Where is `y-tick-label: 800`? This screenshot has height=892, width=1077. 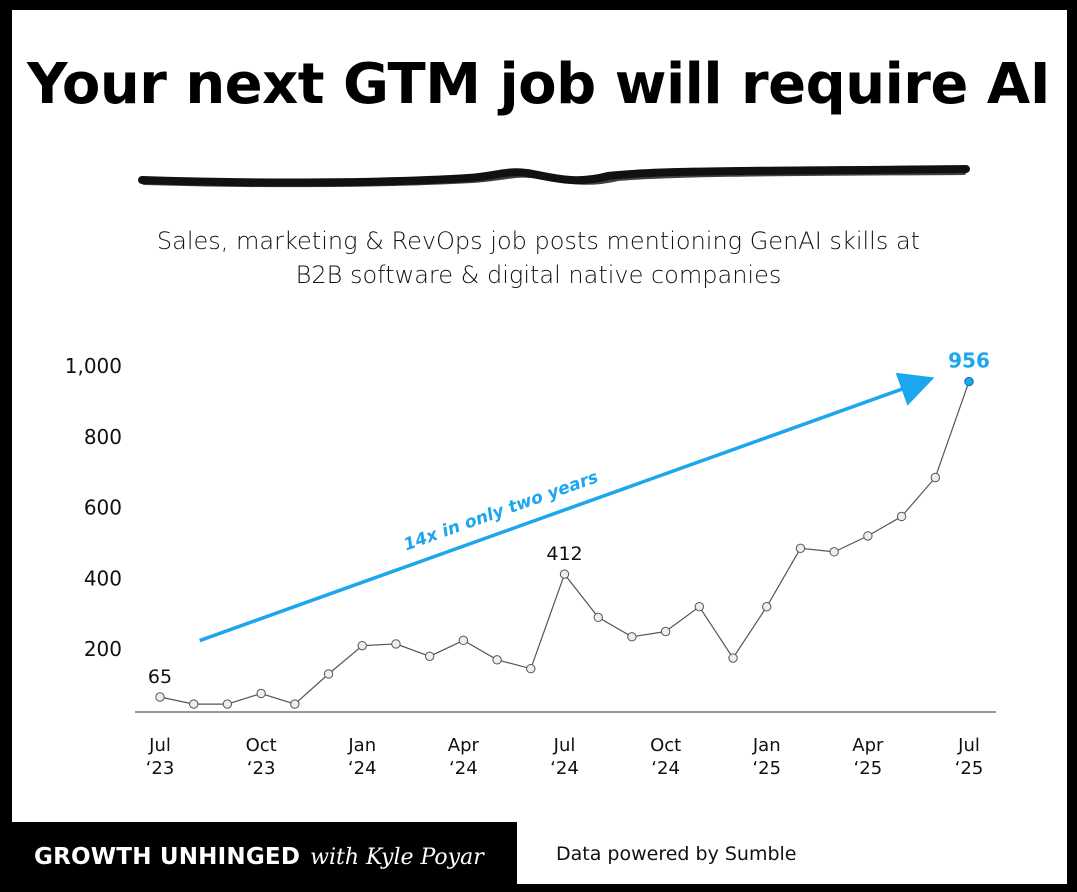
y-tick-label: 800 is located at coordinates (103, 437).